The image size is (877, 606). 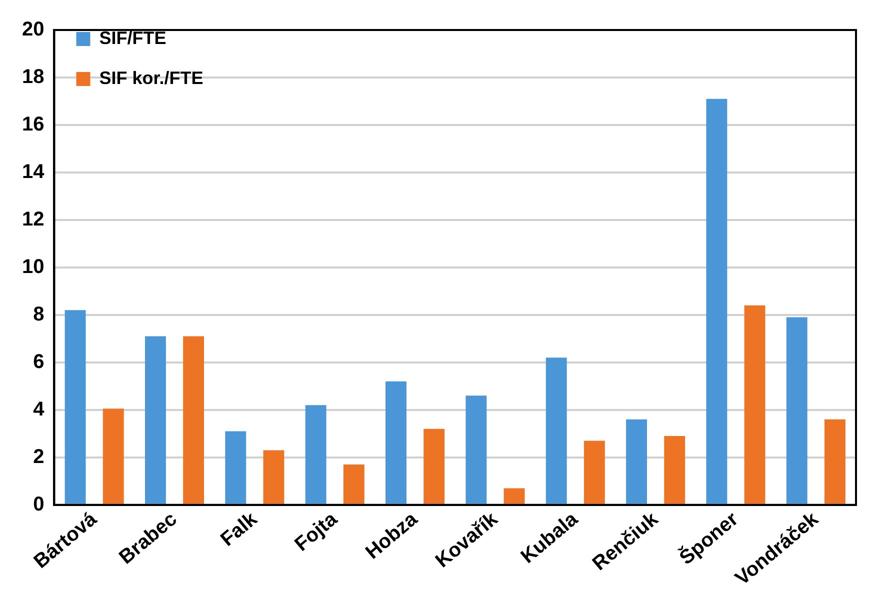 I want to click on legend-label: SIF/FTE, so click(x=132, y=38).